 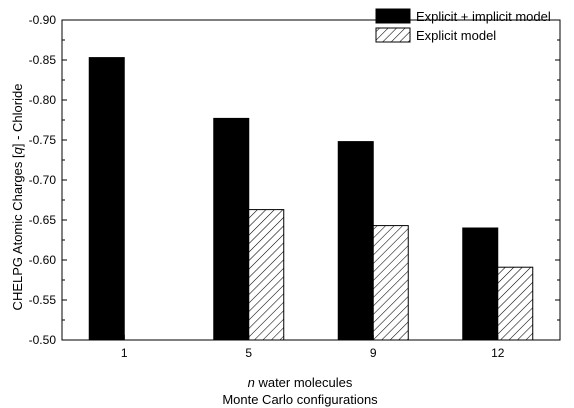 What do you see at coordinates (43, 340) in the screenshot?
I see `y-tick-label: -0.50` at bounding box center [43, 340].